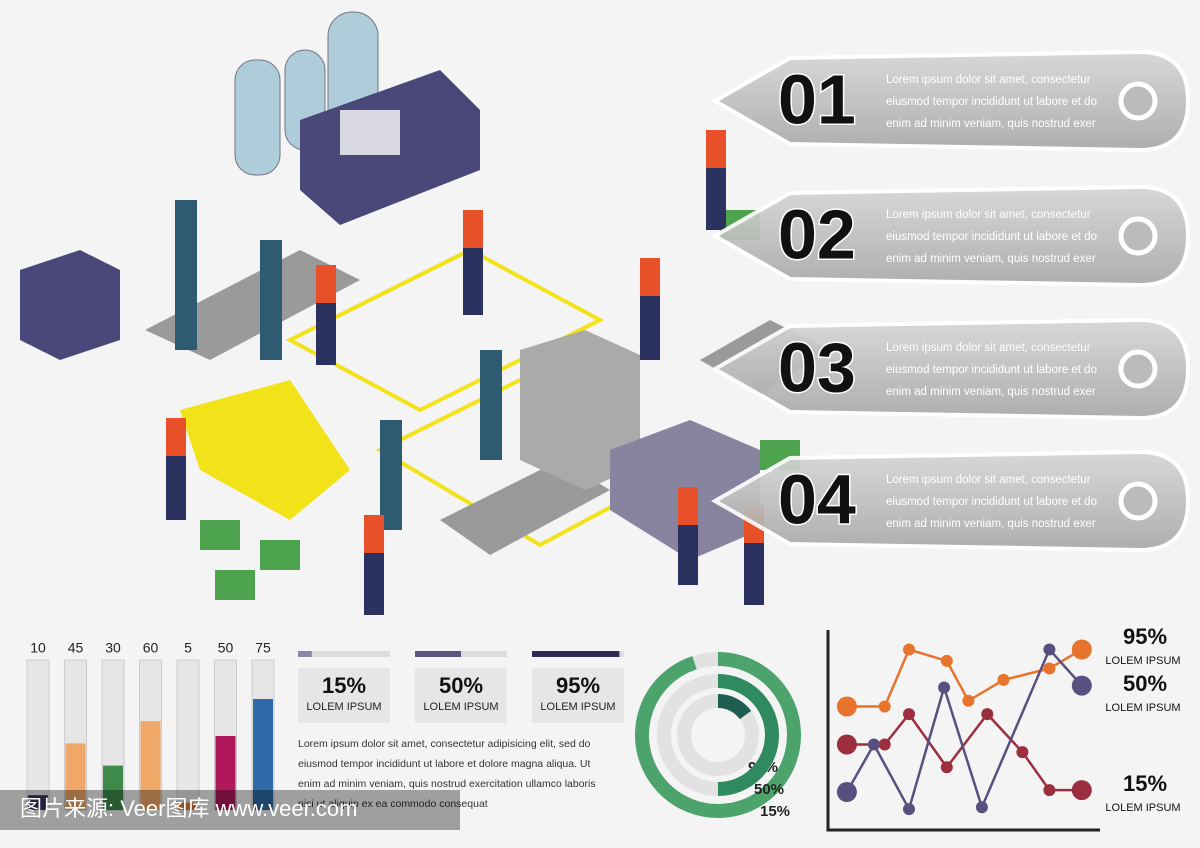  Describe the element at coordinates (76, 648) in the screenshot. I see `bar-label: 45` at that location.